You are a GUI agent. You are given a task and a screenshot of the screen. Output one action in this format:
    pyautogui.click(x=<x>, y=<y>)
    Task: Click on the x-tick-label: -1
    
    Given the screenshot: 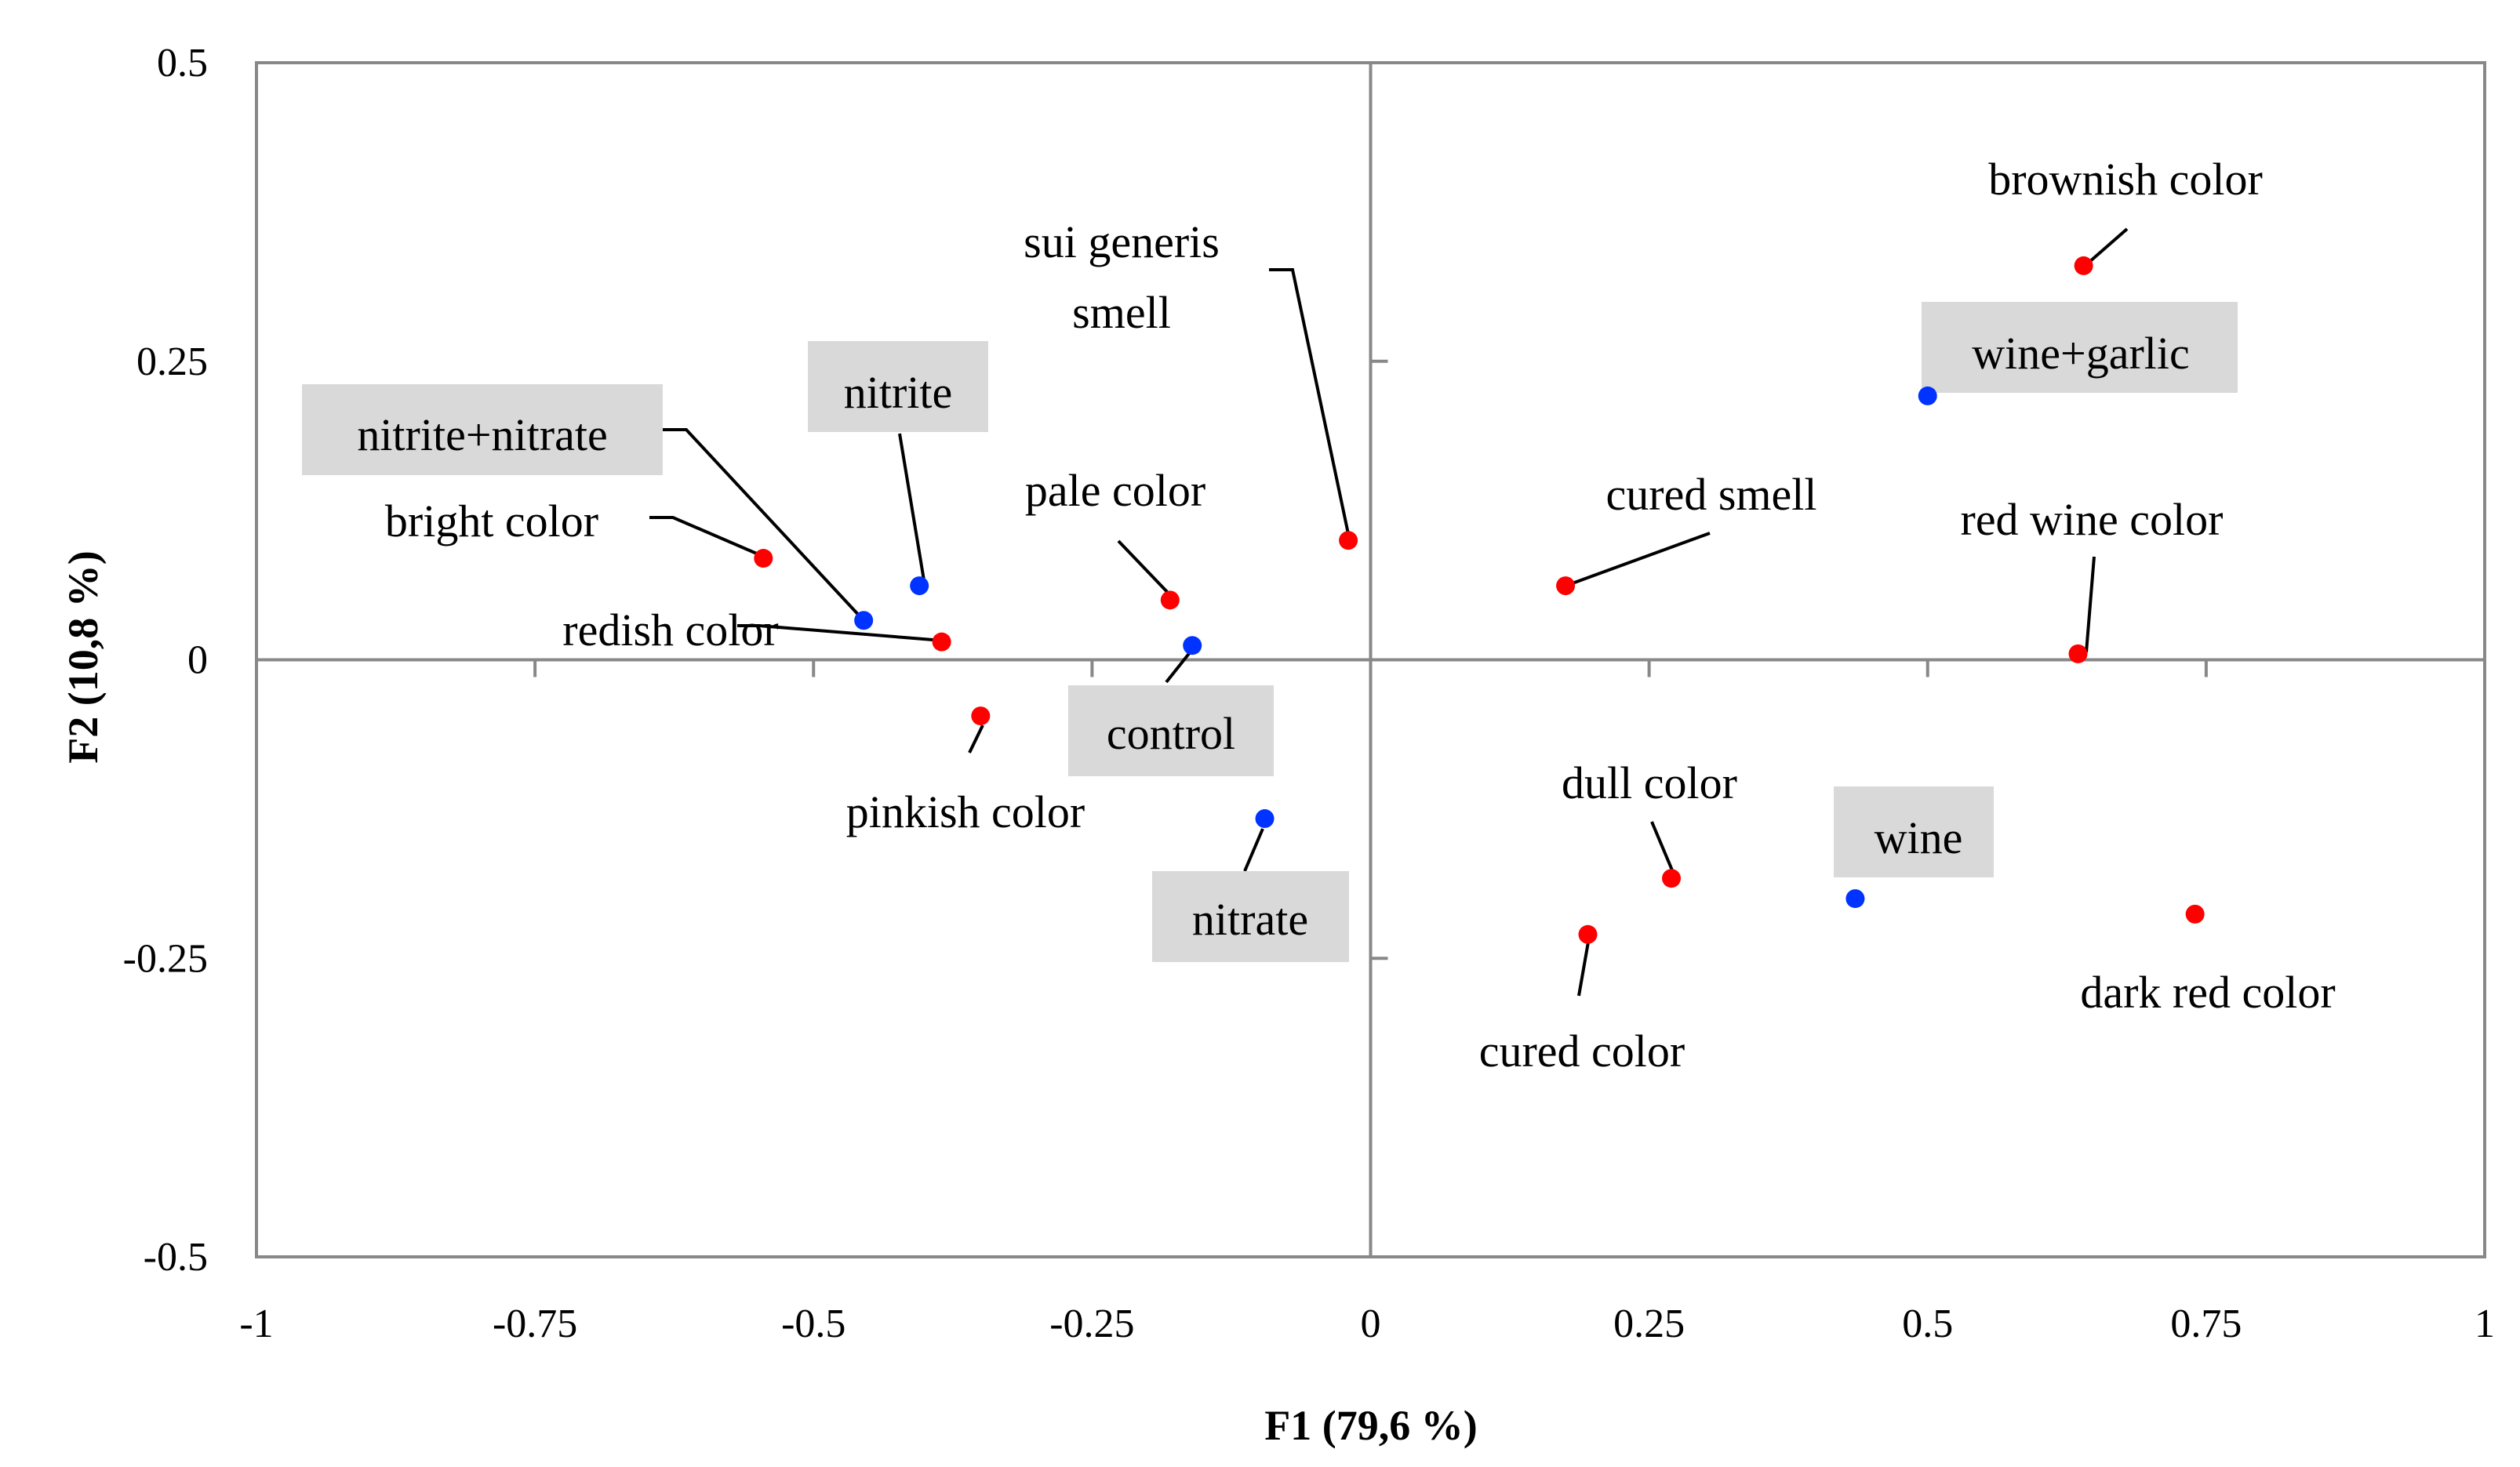 What is the action you would take?
    pyautogui.click(x=256, y=1324)
    